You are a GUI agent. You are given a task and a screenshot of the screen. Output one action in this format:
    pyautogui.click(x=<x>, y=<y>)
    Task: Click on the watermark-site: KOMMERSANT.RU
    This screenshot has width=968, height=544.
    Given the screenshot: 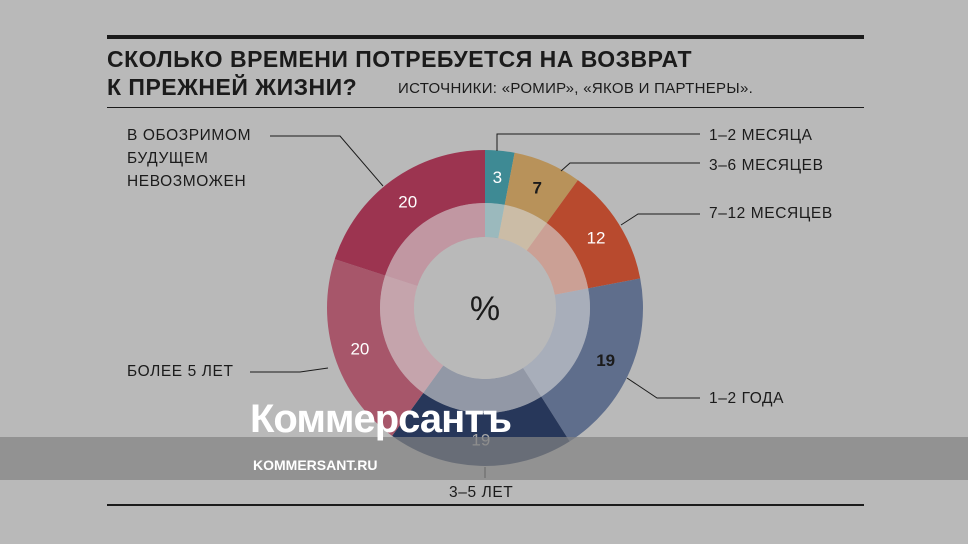 What is the action you would take?
    pyautogui.click(x=315, y=465)
    